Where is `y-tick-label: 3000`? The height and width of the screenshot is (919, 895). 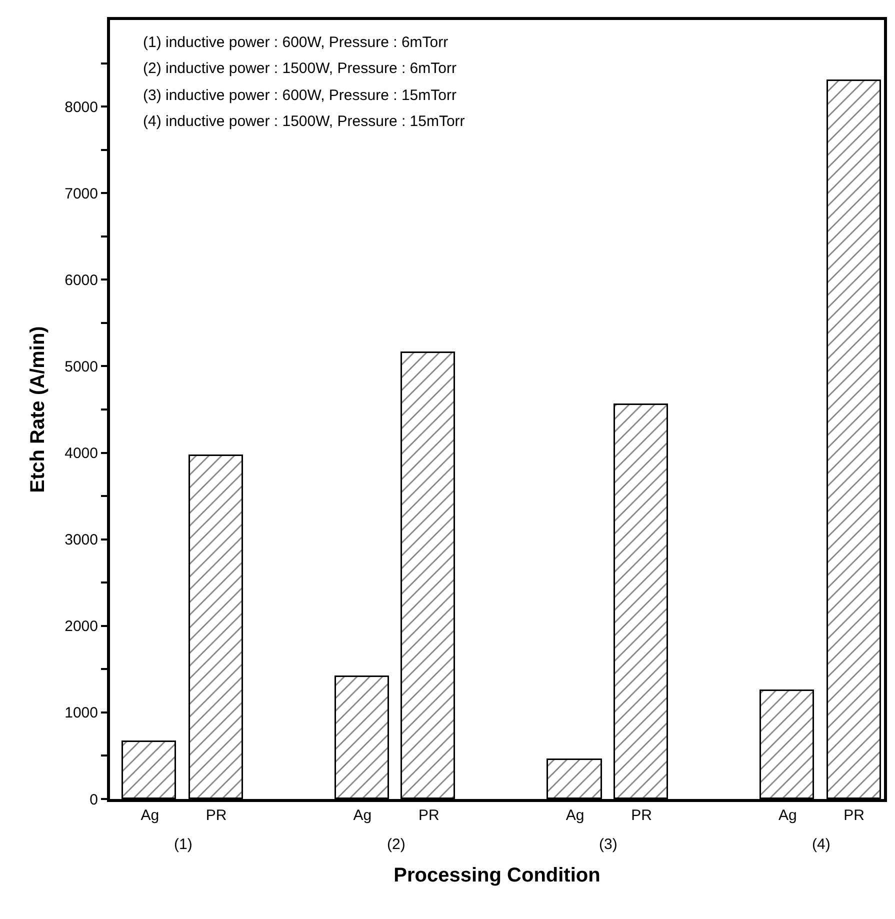
y-tick-label: 3000 is located at coordinates (81, 540).